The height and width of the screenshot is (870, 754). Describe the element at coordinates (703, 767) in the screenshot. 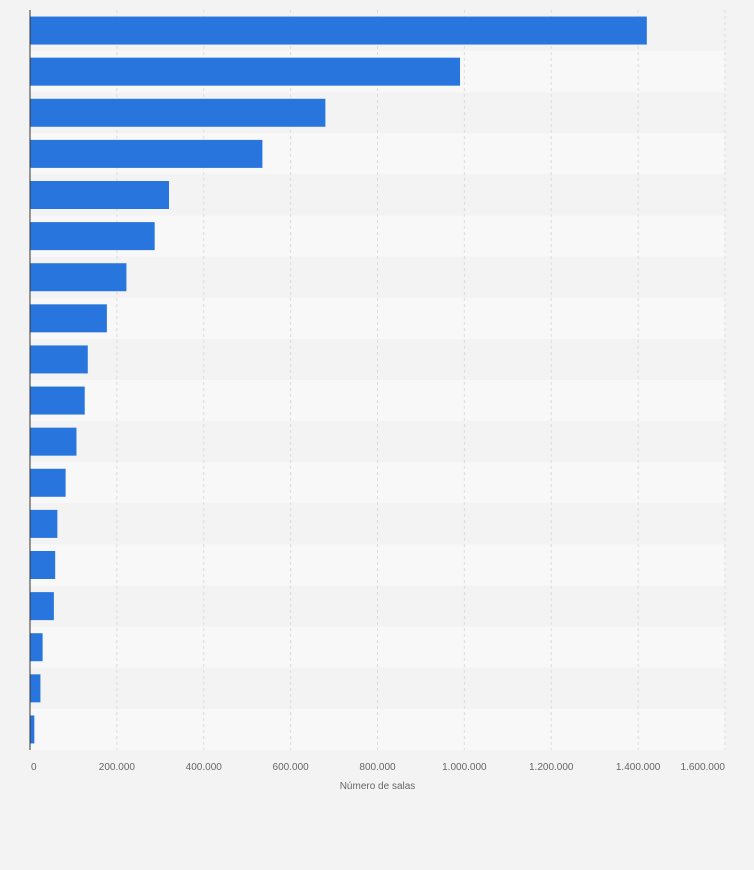

I see `x-tick-label: 1.600.000` at that location.